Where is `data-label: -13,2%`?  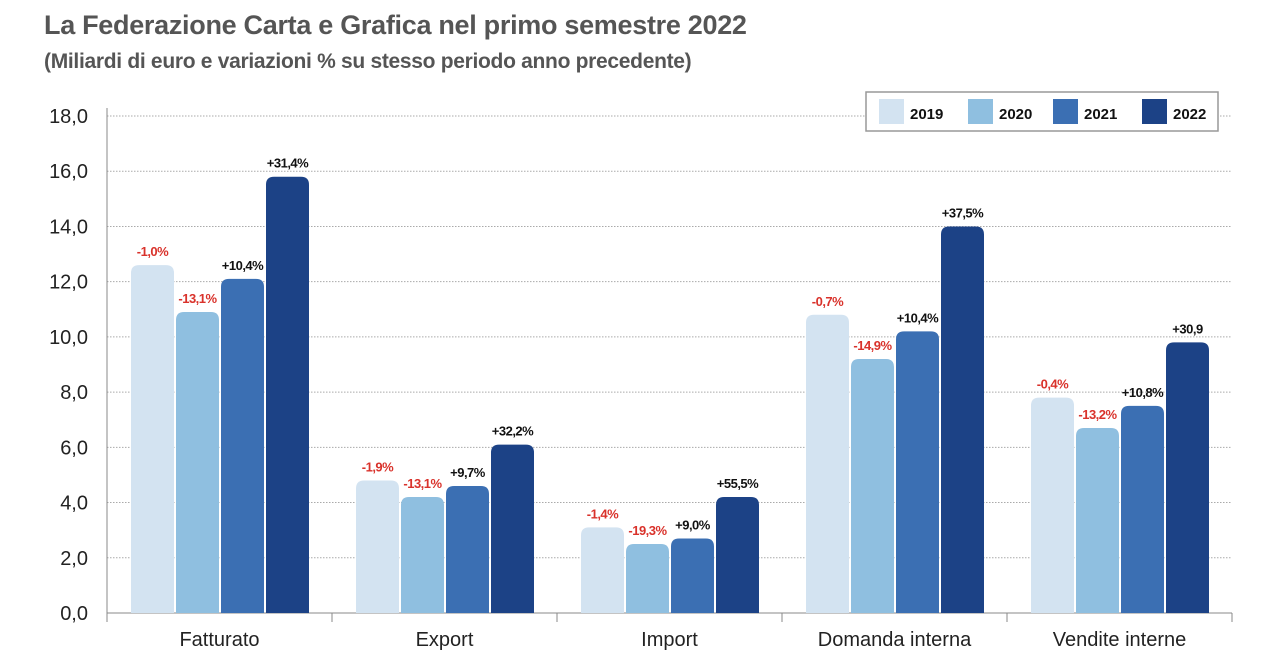 data-label: -13,2% is located at coordinates (1097, 414).